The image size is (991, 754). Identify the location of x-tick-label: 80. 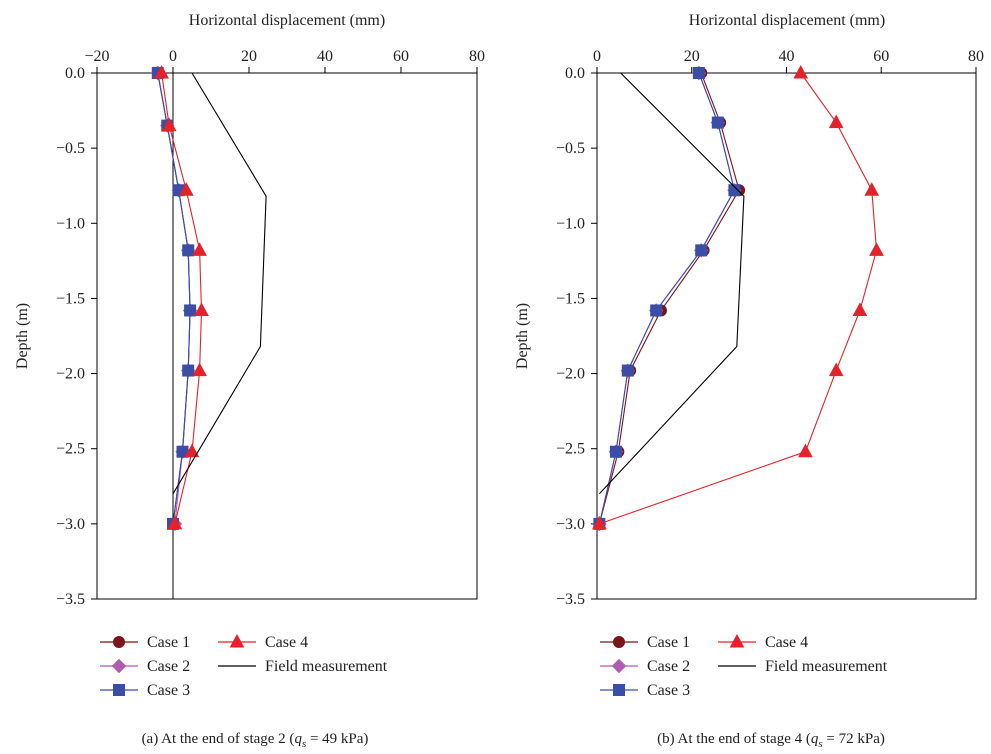
(477, 56).